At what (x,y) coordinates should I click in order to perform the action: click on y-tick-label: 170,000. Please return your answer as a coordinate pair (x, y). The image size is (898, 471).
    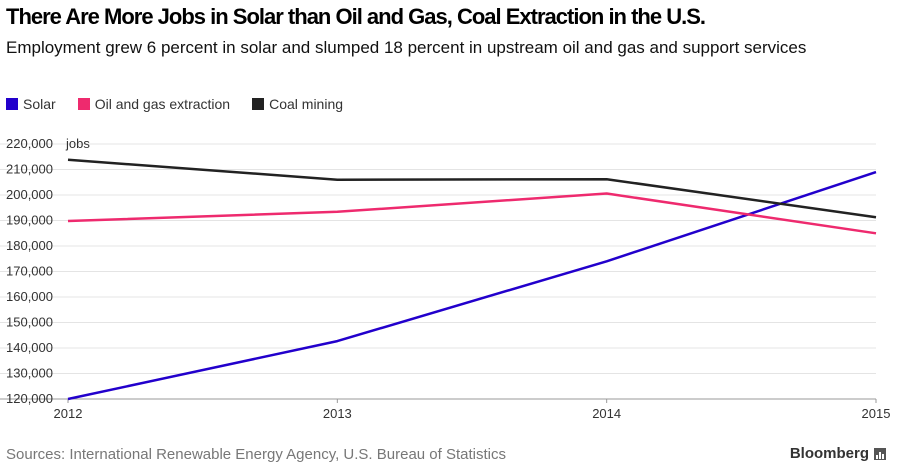
    Looking at the image, I should click on (29, 271).